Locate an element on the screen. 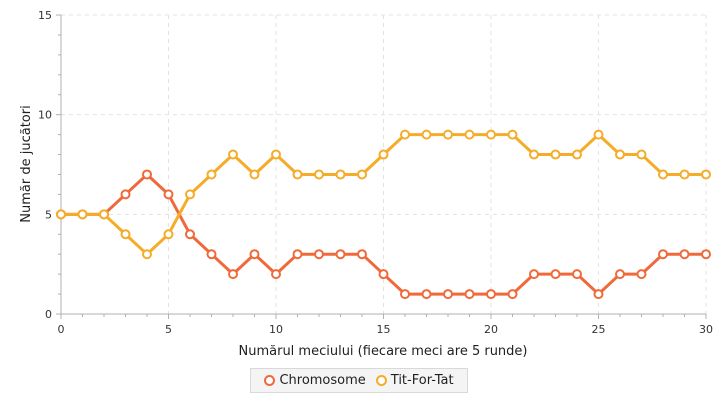 This screenshot has height=400, width=720. legend: Chromosome Tit-For-Tat is located at coordinates (359, 380).